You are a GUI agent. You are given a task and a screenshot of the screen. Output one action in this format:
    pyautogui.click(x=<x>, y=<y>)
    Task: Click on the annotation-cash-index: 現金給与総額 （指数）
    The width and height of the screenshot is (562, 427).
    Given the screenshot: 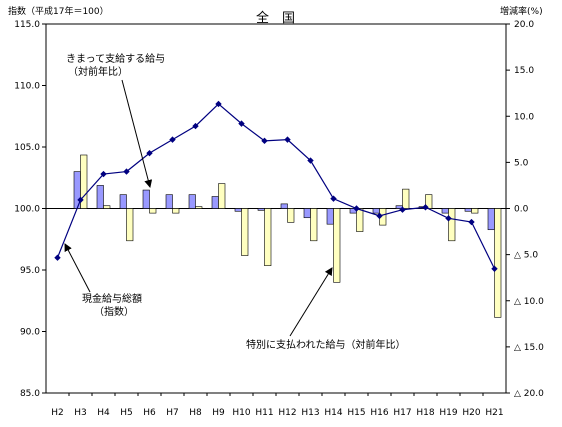 What is the action you would take?
    pyautogui.click(x=103, y=280)
    